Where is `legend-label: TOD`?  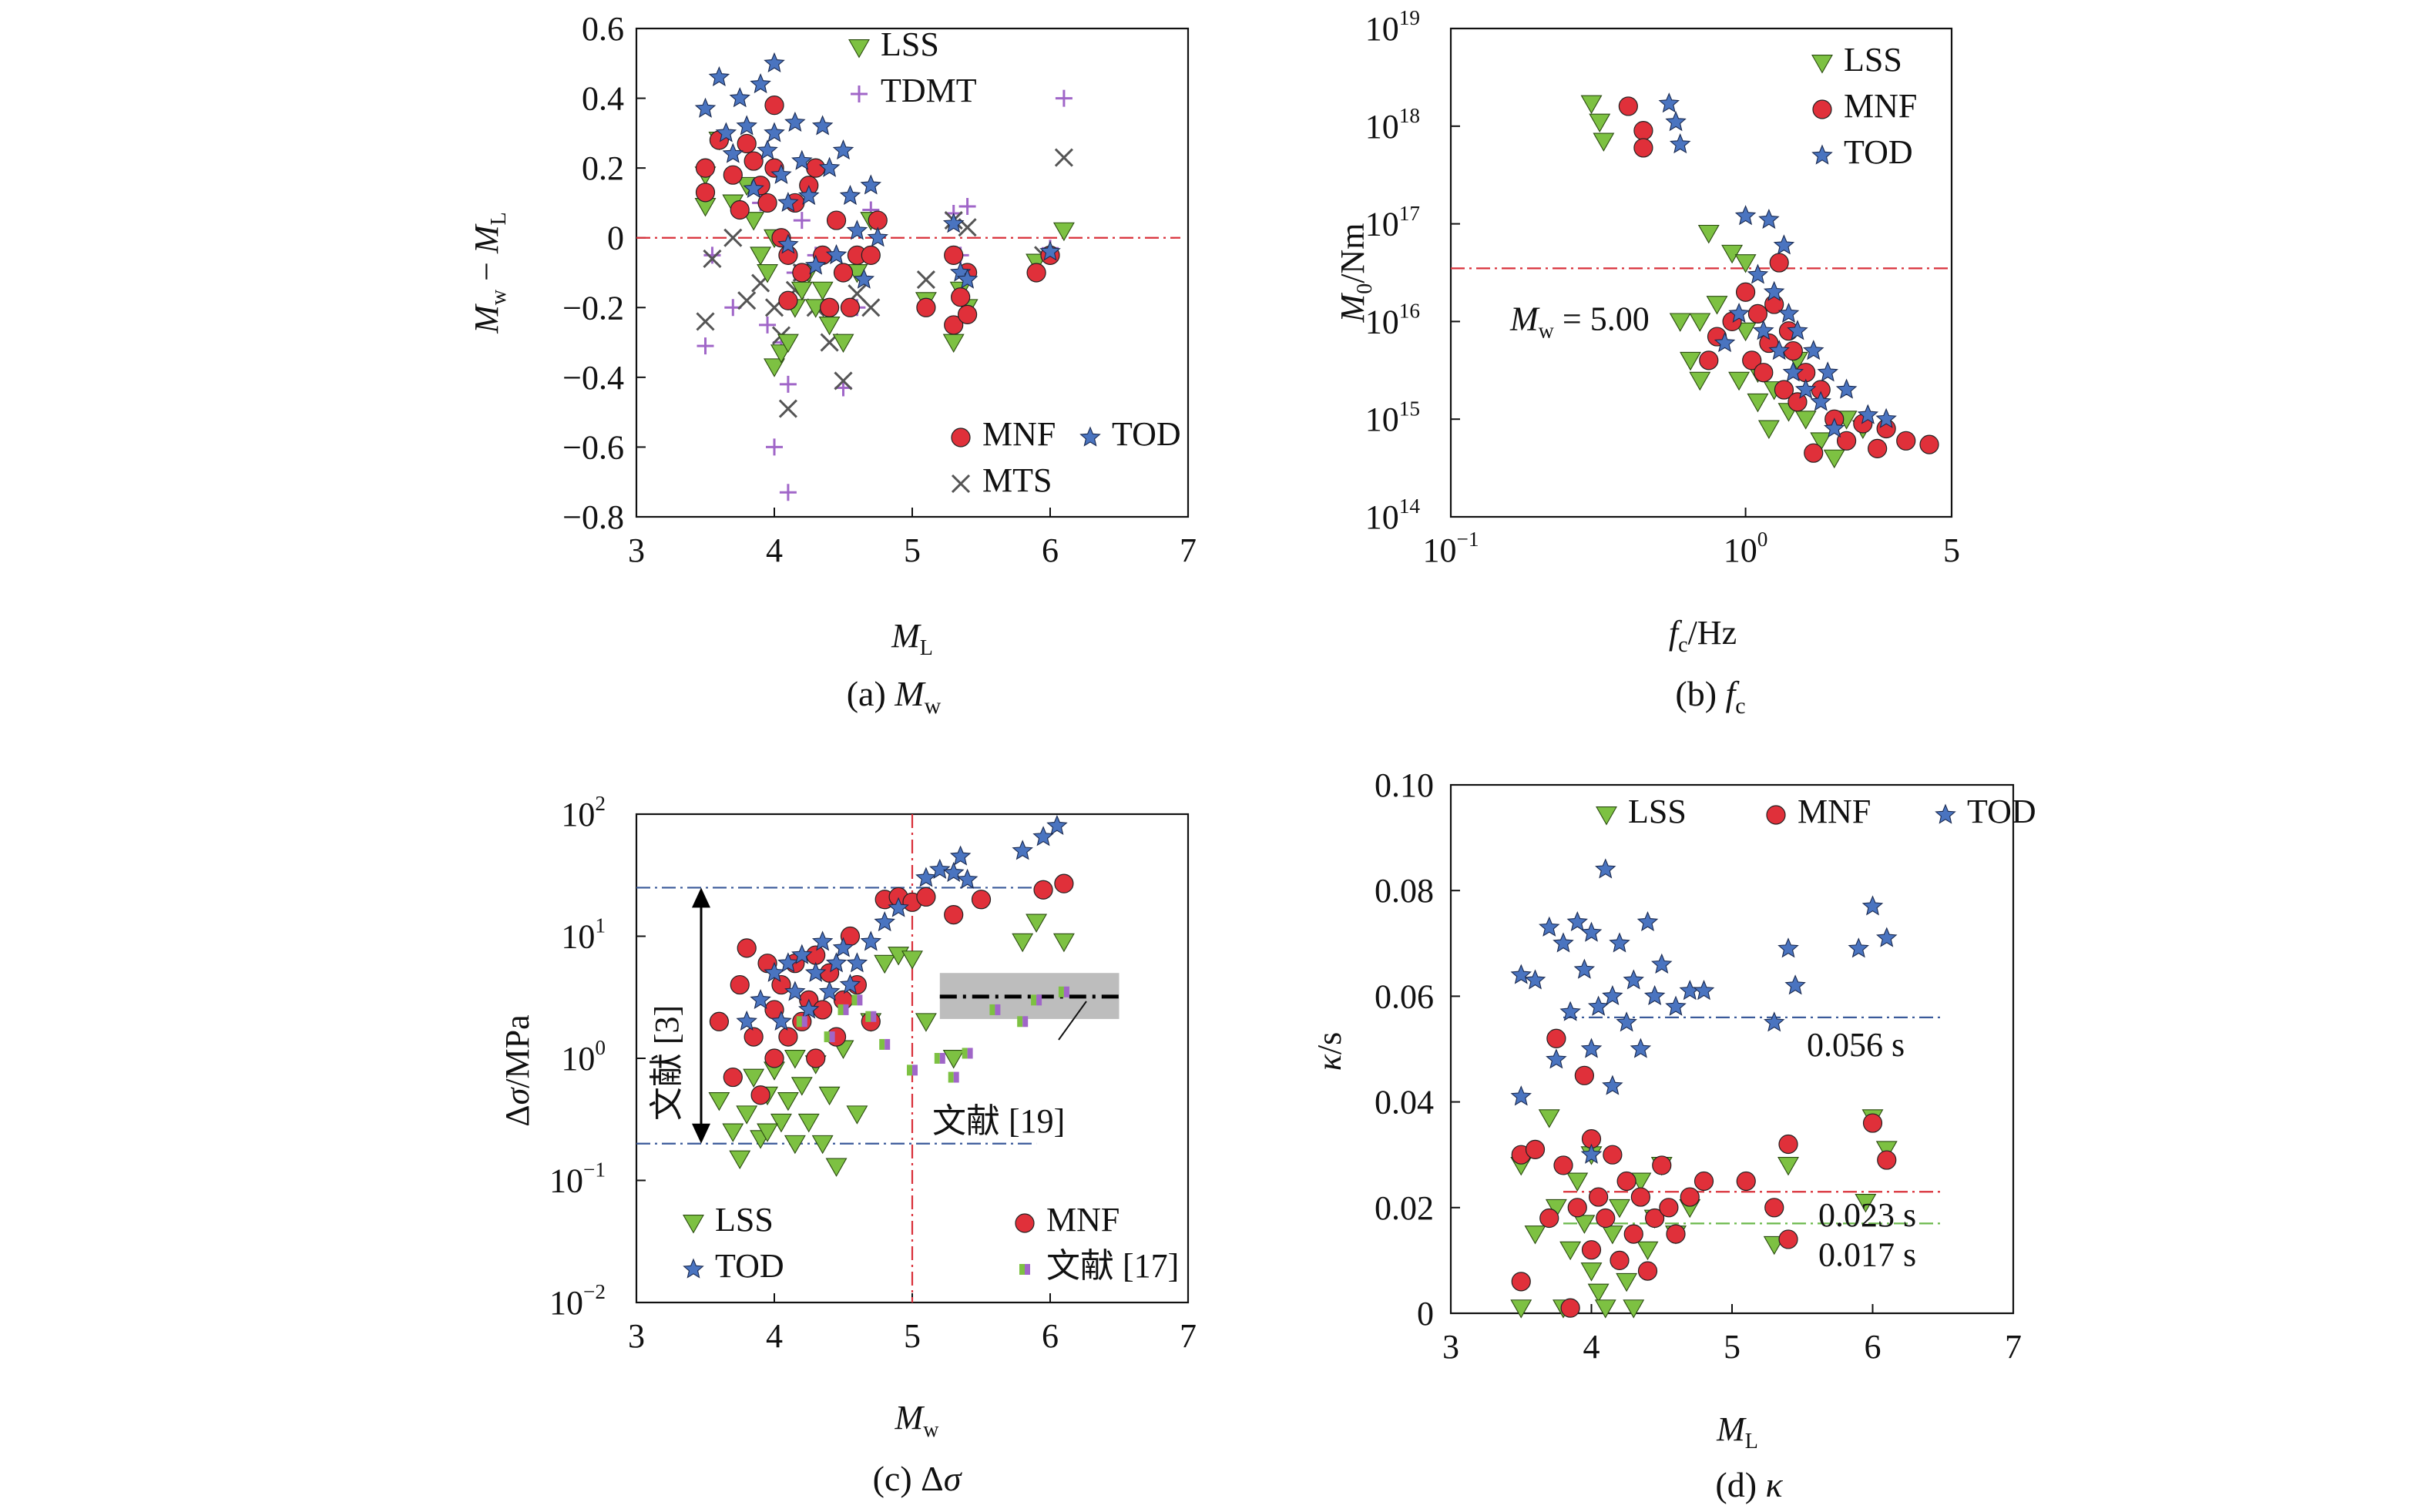
legend-label: TOD is located at coordinates (2001, 811).